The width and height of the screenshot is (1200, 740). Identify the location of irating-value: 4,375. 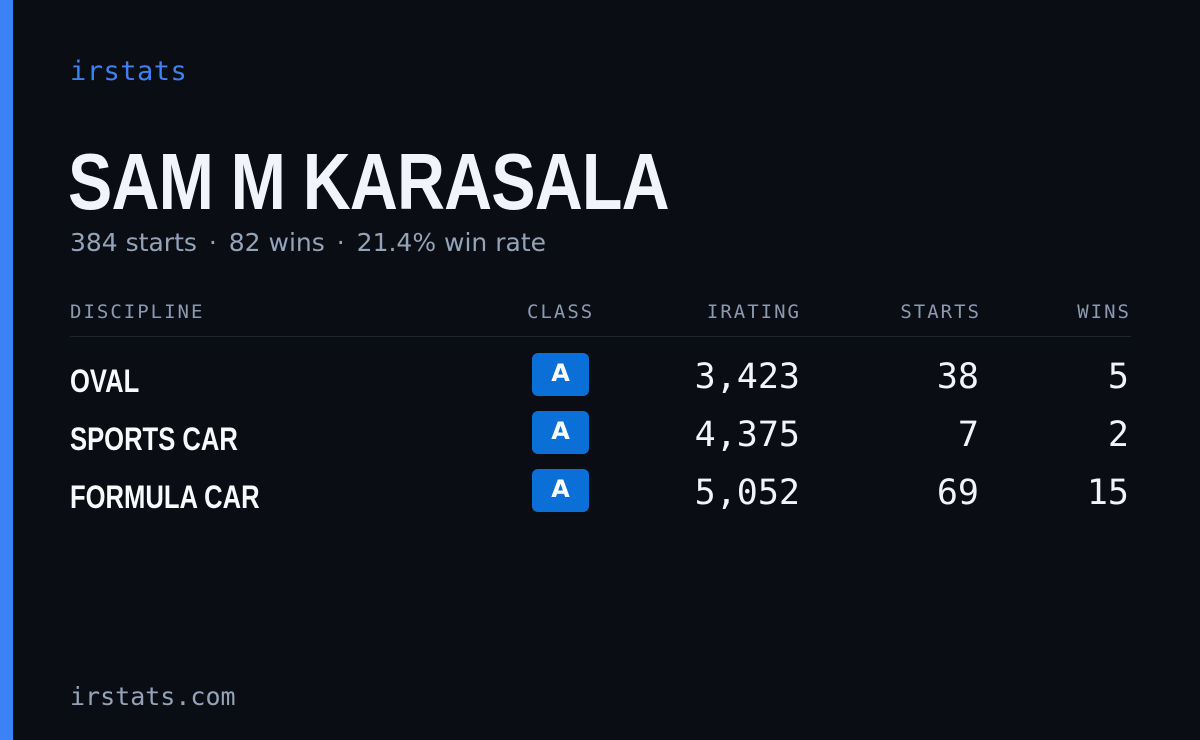
(747, 435).